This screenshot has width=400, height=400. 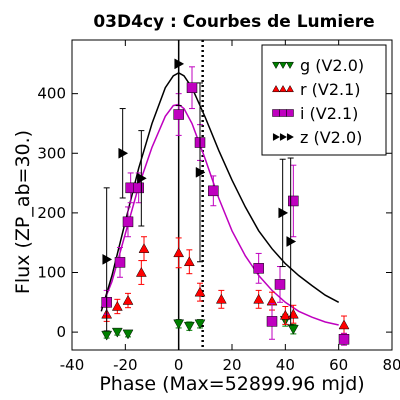 What do you see at coordinates (51, 153) in the screenshot?
I see `y-tick-label: 300` at bounding box center [51, 153].